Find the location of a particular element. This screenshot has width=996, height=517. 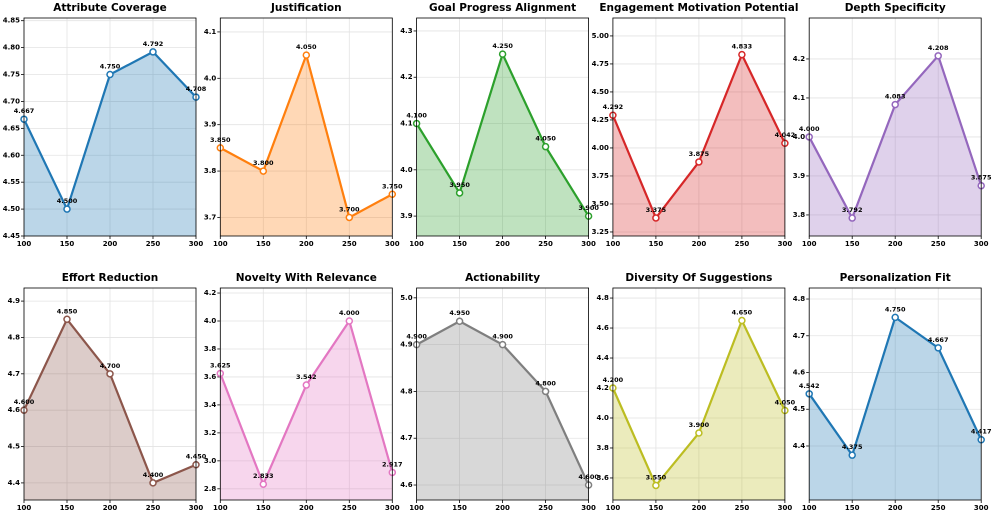

y-tick-label: 3.50 is located at coordinates (600, 204).